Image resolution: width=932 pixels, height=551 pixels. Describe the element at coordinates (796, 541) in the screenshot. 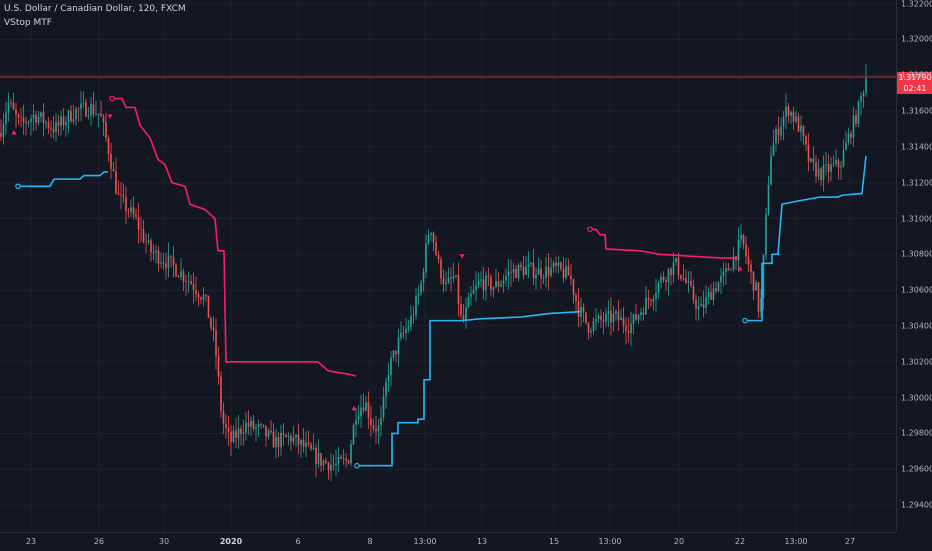

I see `x-tick-label: 13:00` at that location.